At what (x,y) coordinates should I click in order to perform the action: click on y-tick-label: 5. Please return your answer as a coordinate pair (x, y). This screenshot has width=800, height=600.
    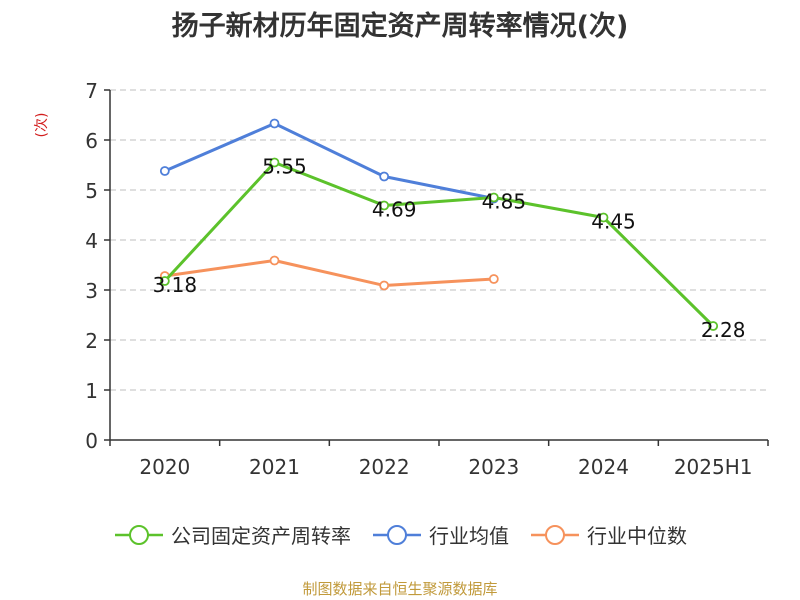
    Looking at the image, I should click on (91, 191).